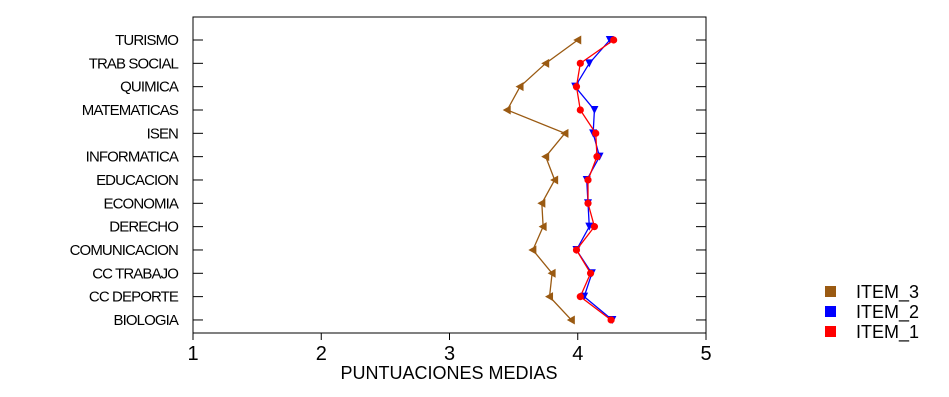 Image resolution: width=949 pixels, height=397 pixels. I want to click on category-label: COMUNICACION, so click(124, 250).